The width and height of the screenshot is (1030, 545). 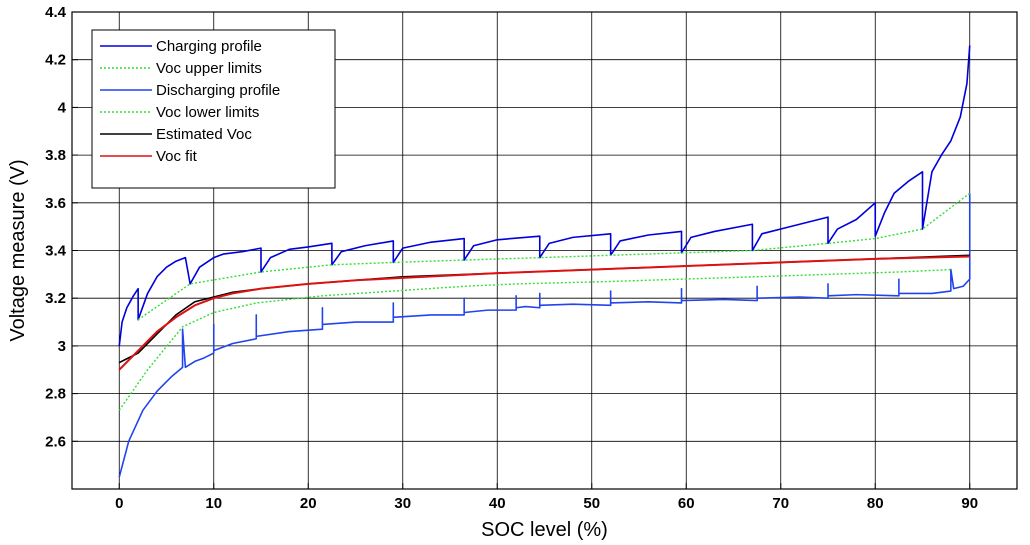 I want to click on legend-label-0: Charging profile, so click(x=209, y=46).